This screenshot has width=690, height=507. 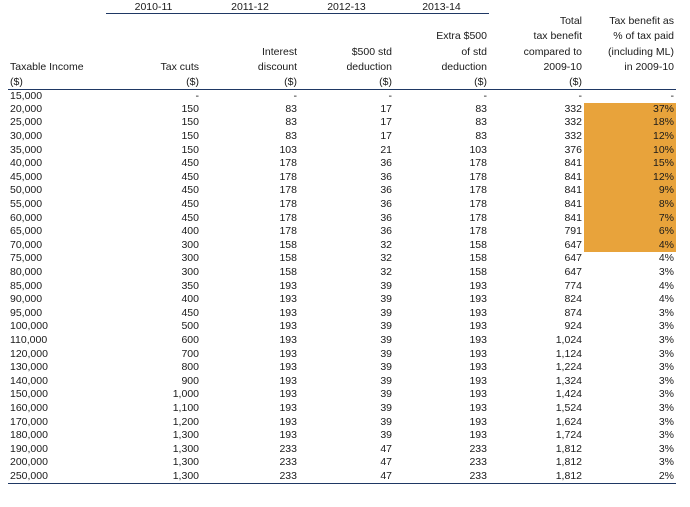 I want to click on value-cell: 900, so click(x=190, y=380).